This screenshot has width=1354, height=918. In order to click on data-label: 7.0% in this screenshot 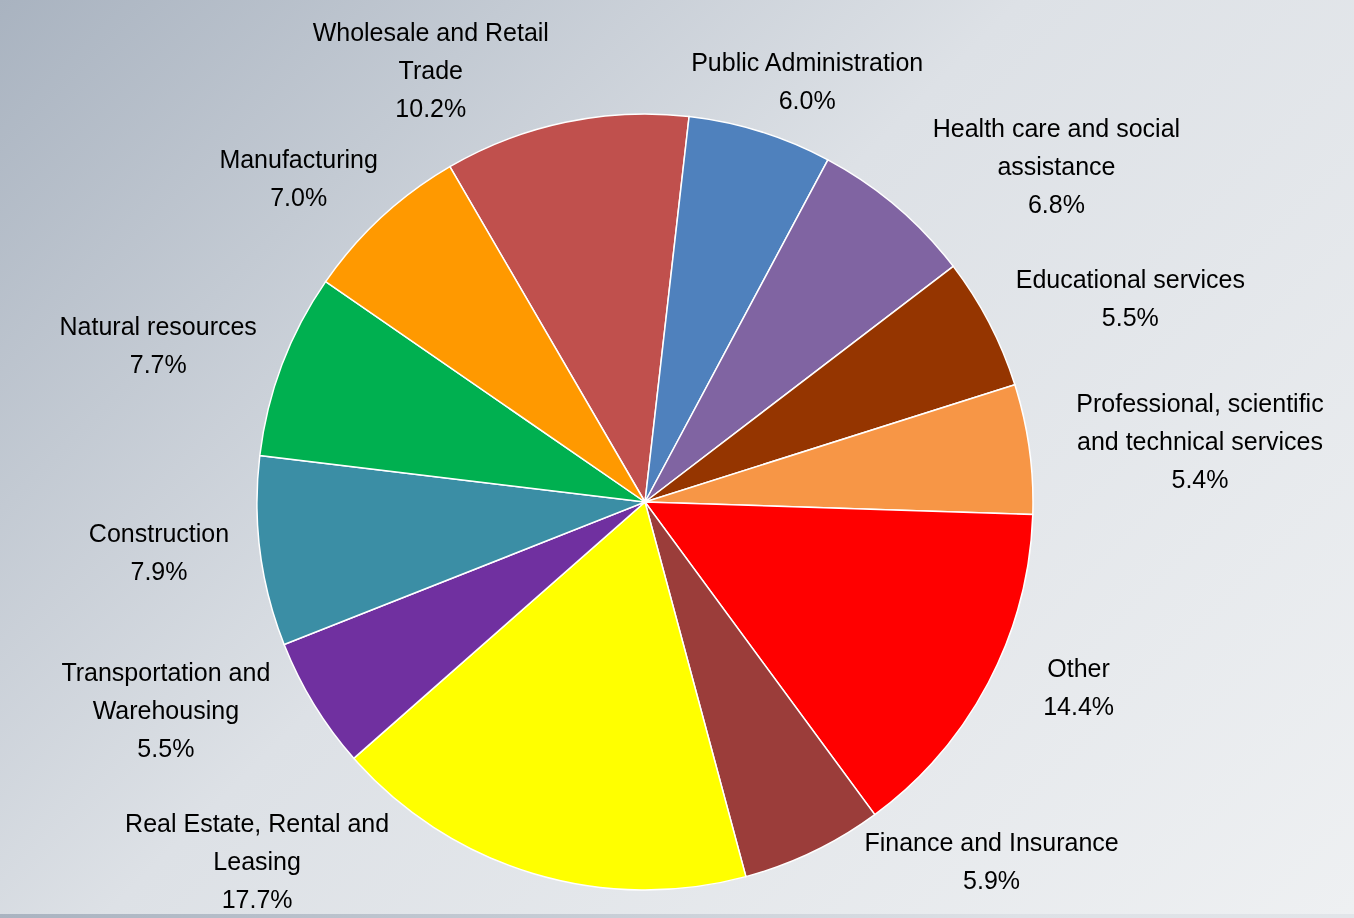, I will do `click(299, 197)`.